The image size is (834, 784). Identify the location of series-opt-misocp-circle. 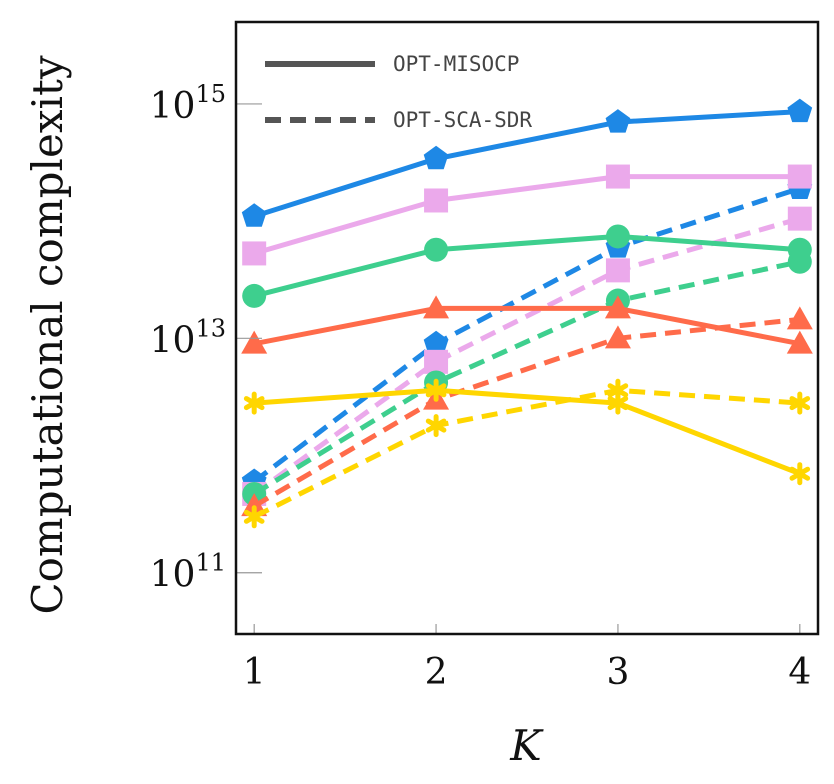
(527, 266).